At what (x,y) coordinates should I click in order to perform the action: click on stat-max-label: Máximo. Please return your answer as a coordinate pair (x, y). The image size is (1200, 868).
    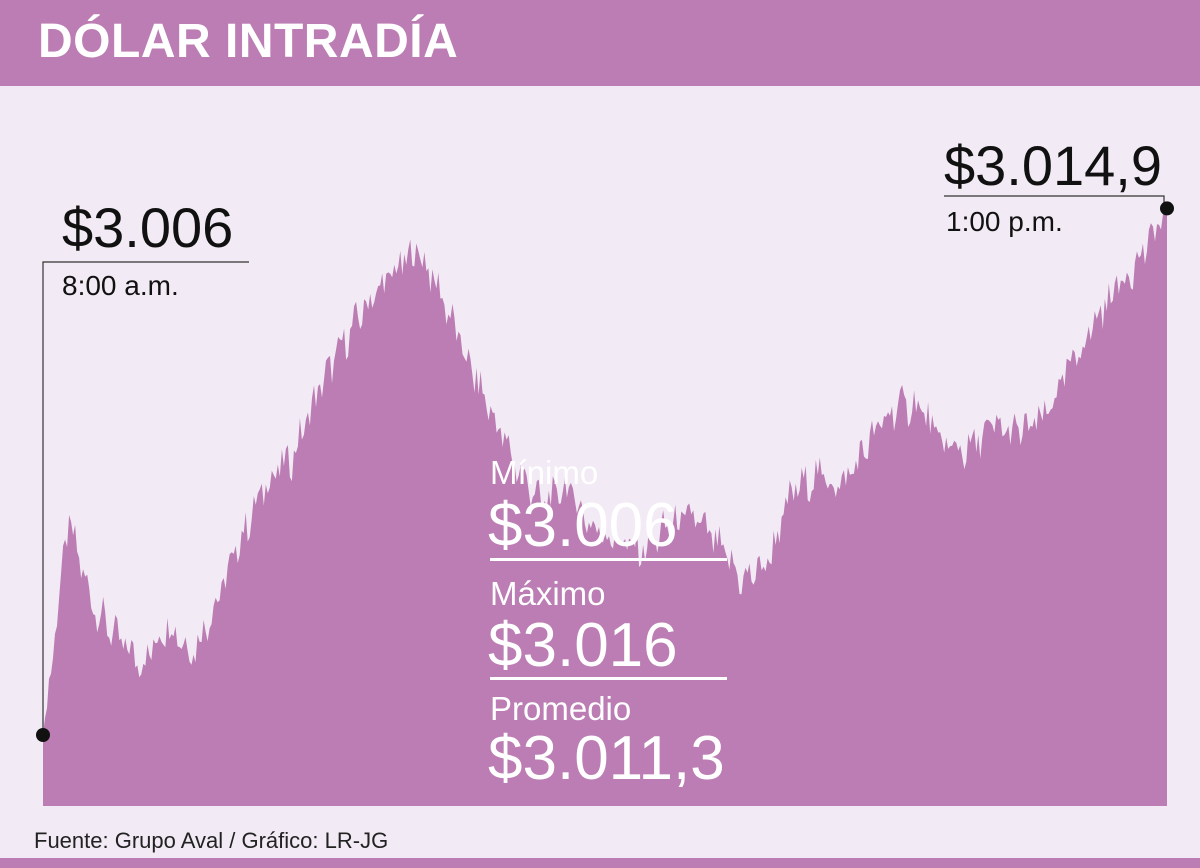
    Looking at the image, I should click on (548, 593).